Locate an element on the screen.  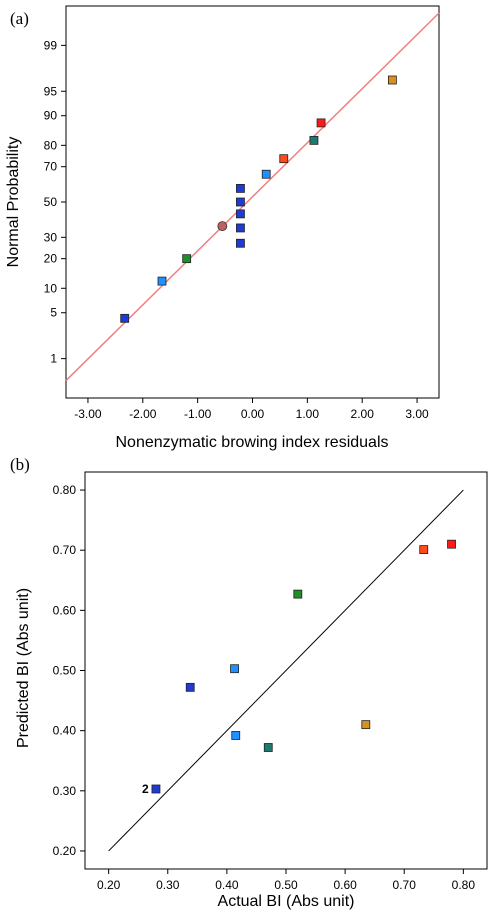
y-tick-label: 90 is located at coordinates (51, 116).